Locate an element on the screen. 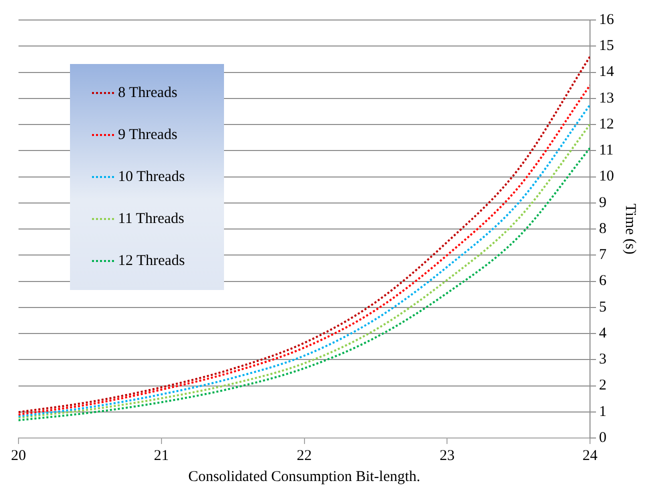  x-tick-label: 24 is located at coordinates (590, 456).